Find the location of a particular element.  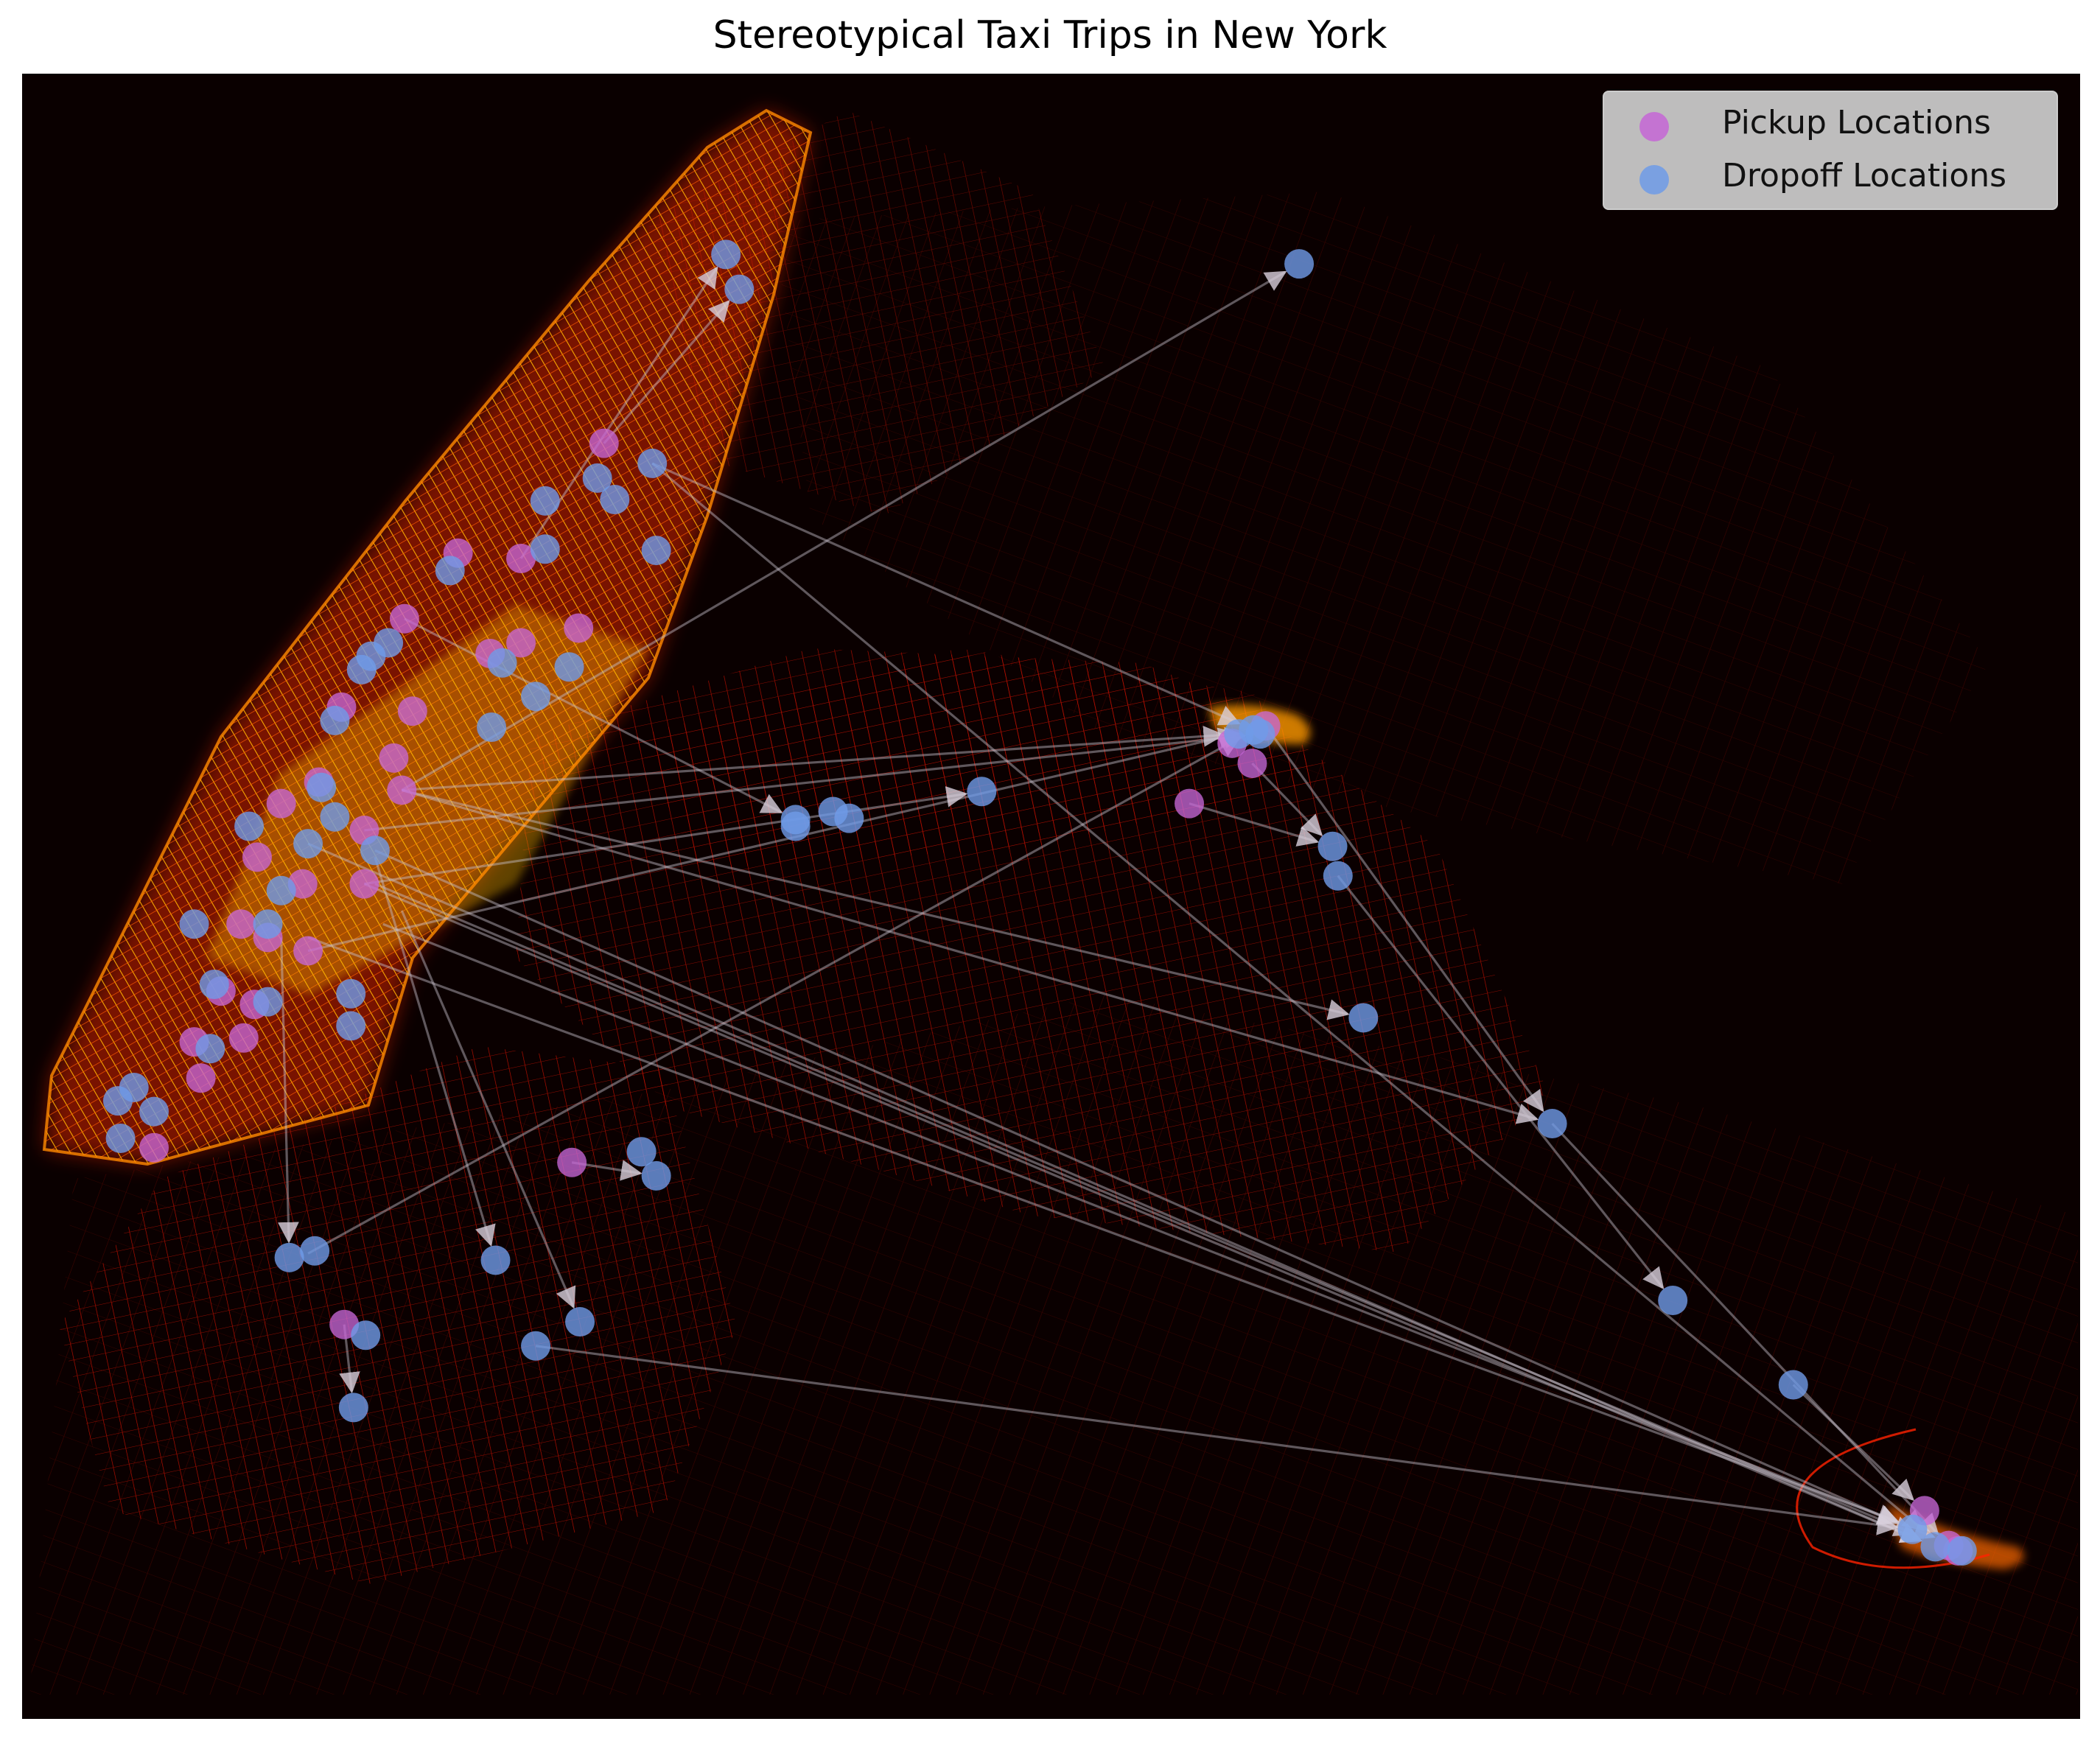

brooklyn-streets is located at coordinates (398, 1315).